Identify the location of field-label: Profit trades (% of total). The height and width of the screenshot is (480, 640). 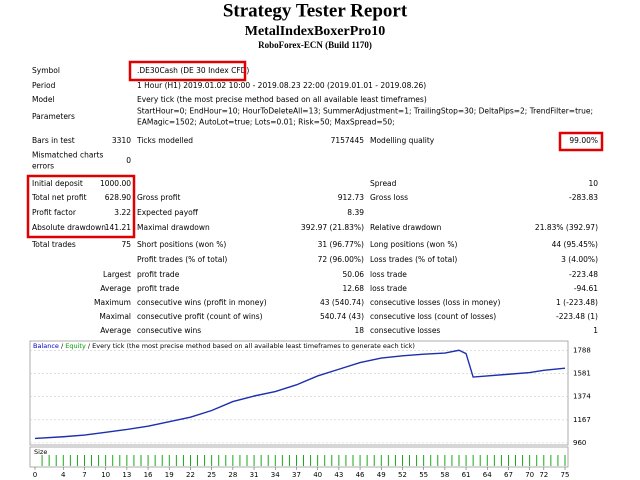
(182, 259).